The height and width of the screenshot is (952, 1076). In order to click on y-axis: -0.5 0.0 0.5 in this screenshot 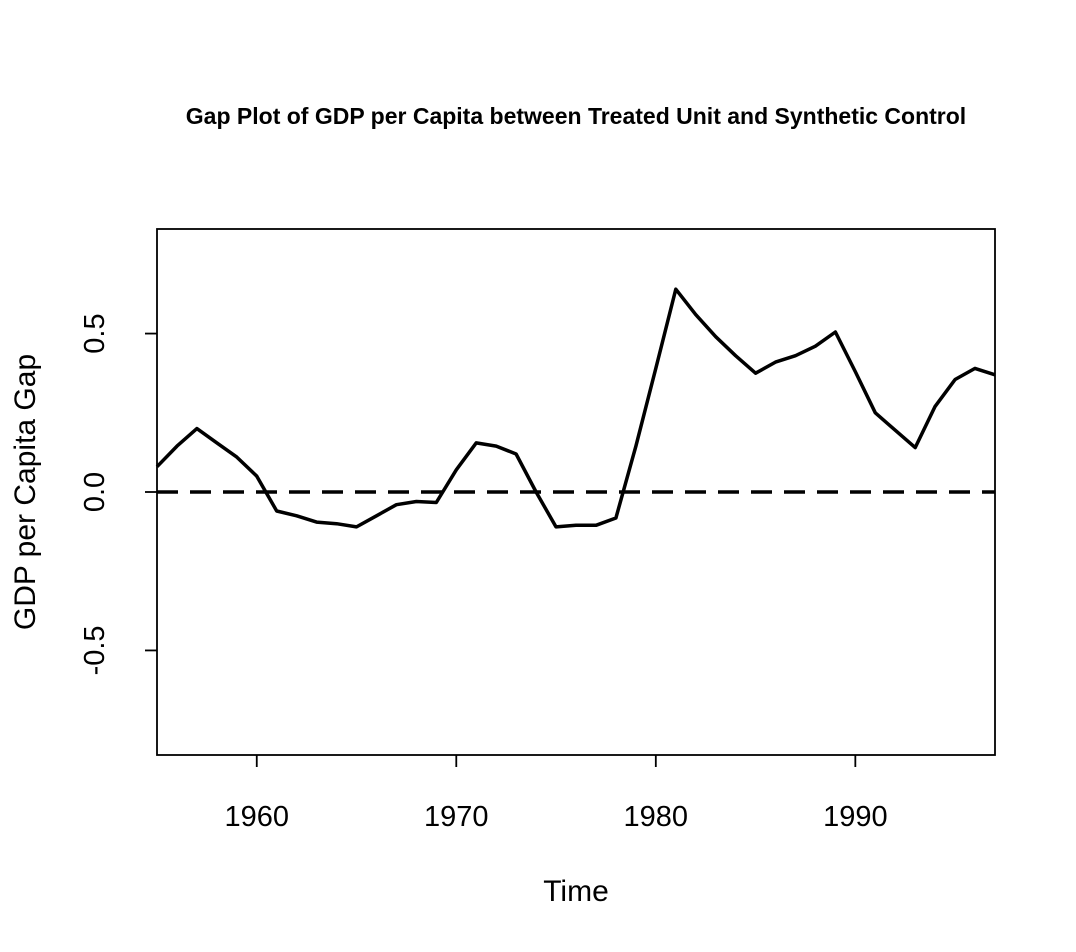, I will do `click(118, 494)`.